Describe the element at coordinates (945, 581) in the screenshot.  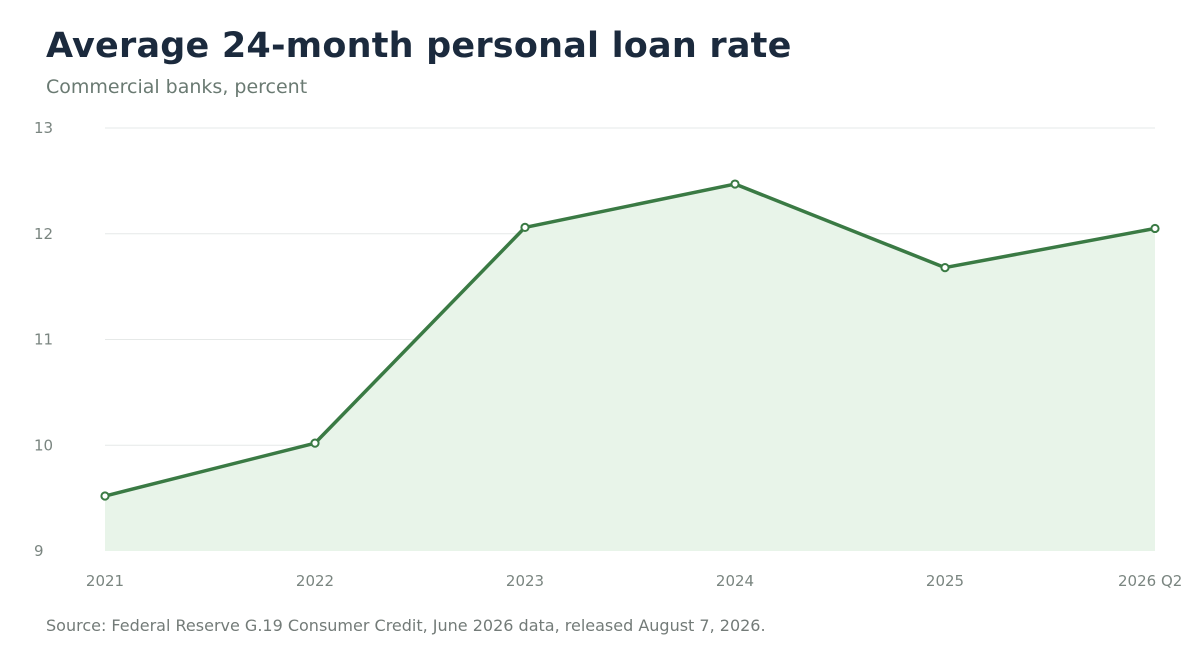
I see `x-tick-label-2025: 2025` at that location.